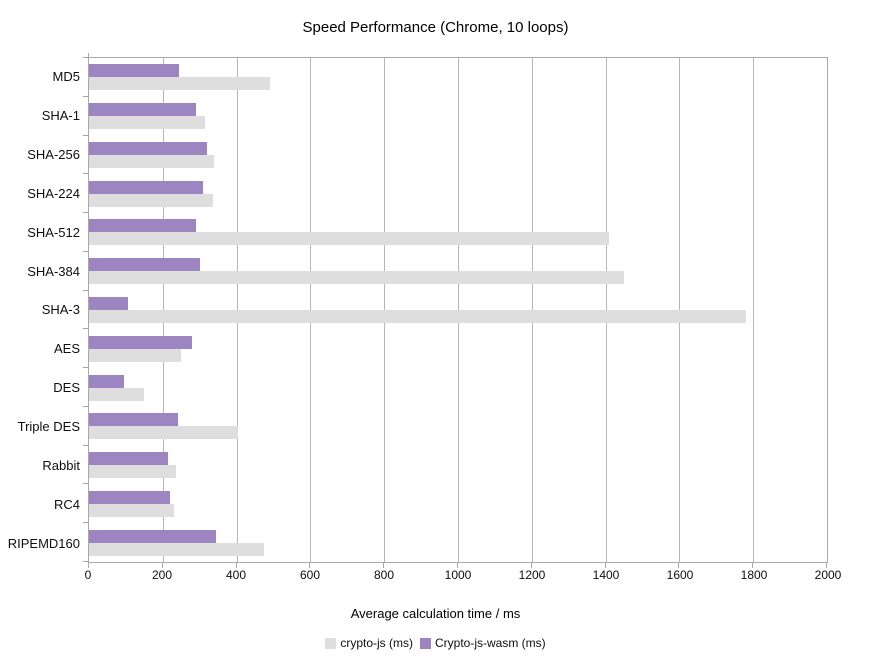  Describe the element at coordinates (384, 575) in the screenshot. I see `x-tick-label: 800` at that location.